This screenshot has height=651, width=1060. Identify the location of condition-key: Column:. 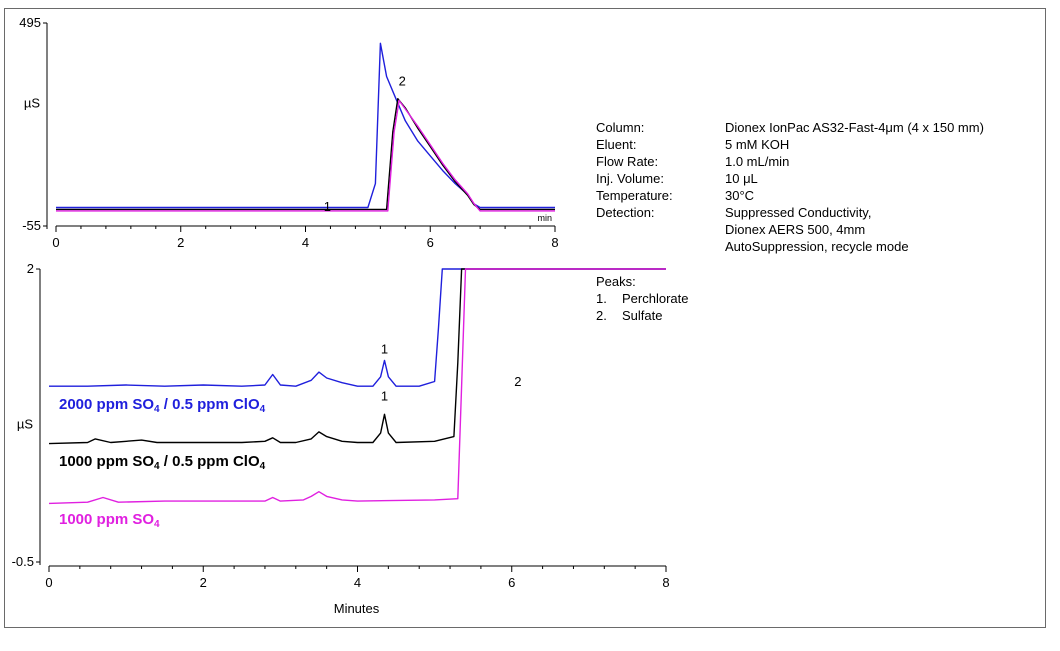
(620, 127).